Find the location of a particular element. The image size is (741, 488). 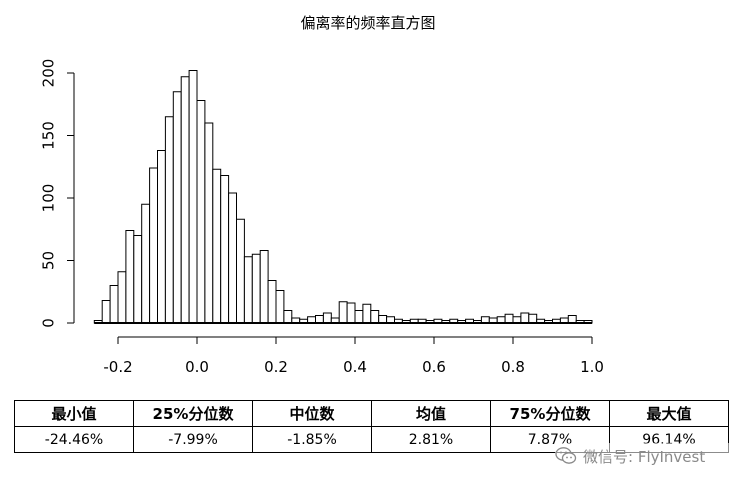

y-tick-label: 150 is located at coordinates (48, 135).